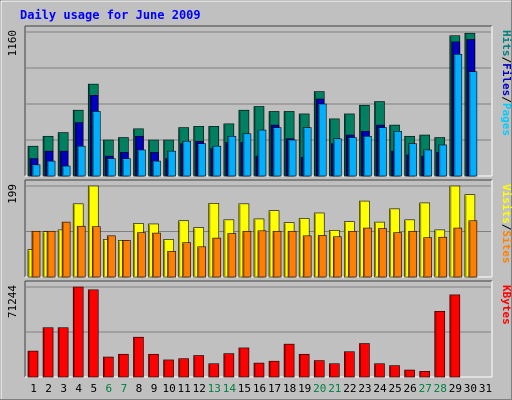 The image size is (512, 400). Describe the element at coordinates (110, 15) in the screenshot. I see `chart-title: Daily usage for June 2009` at that location.